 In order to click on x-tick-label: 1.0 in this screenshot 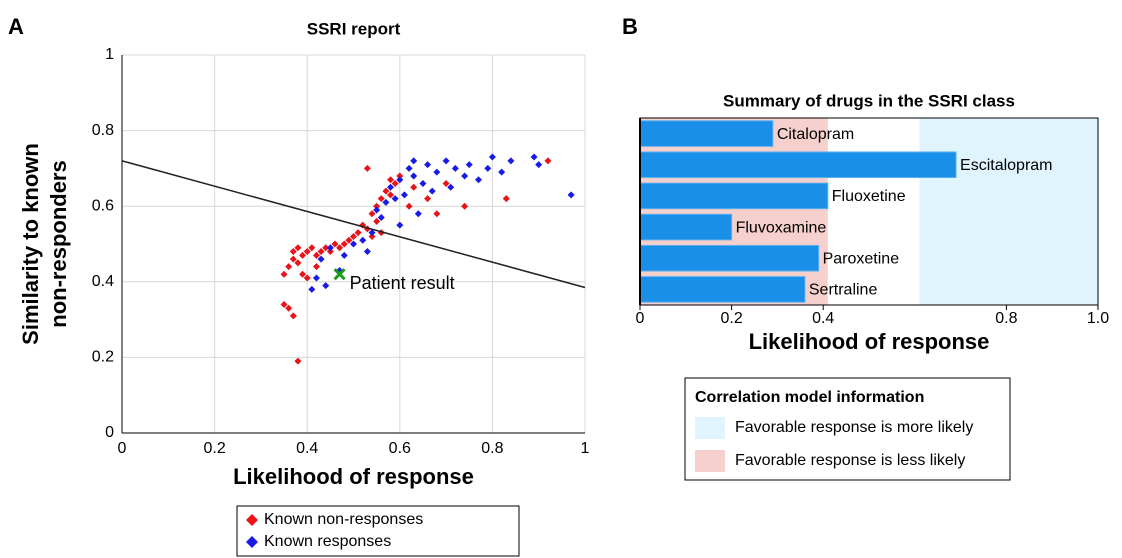, I will do `click(1098, 318)`.